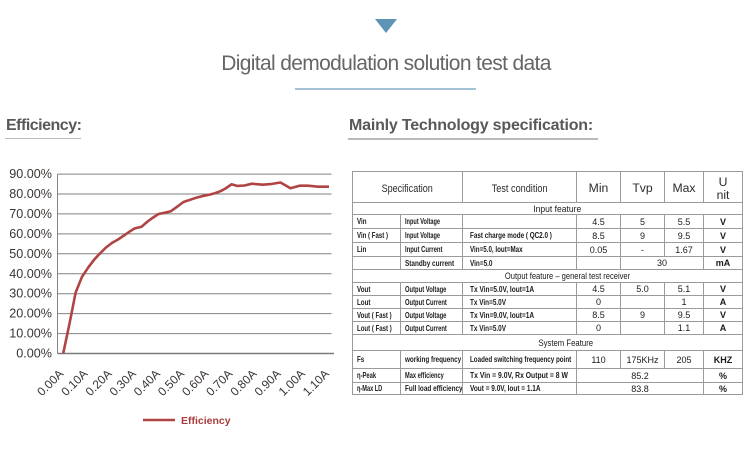 The height and width of the screenshot is (471, 750). What do you see at coordinates (50, 383) in the screenshot?
I see `svg-text: 0.00A` at bounding box center [50, 383].